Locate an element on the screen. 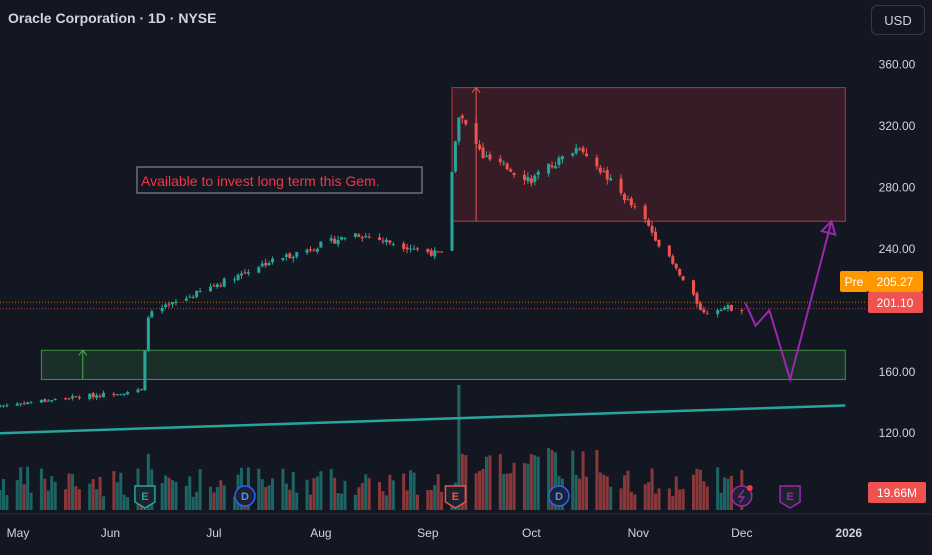 The height and width of the screenshot is (555, 932). y-tick-label: 320.00 is located at coordinates (897, 126).